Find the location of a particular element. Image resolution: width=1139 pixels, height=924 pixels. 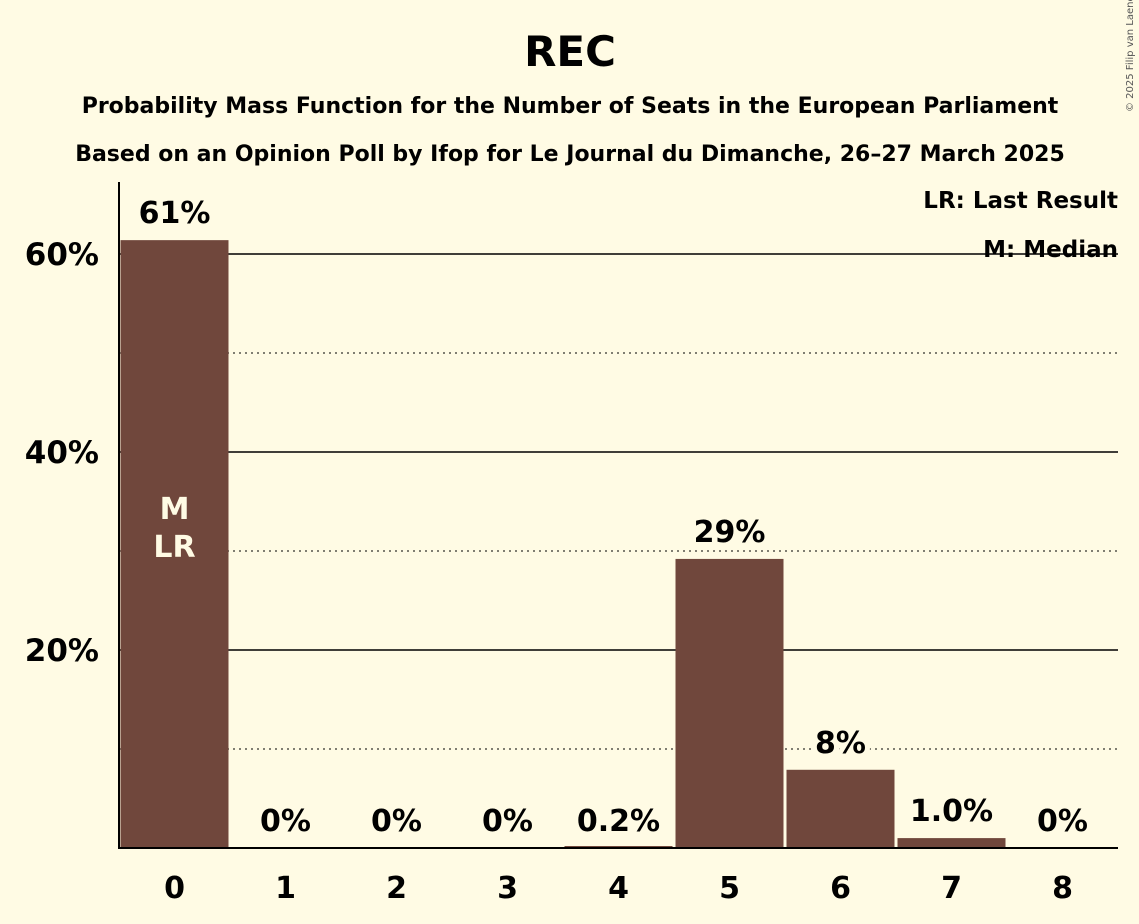

x-tick-4: 4 is located at coordinates (618, 888).